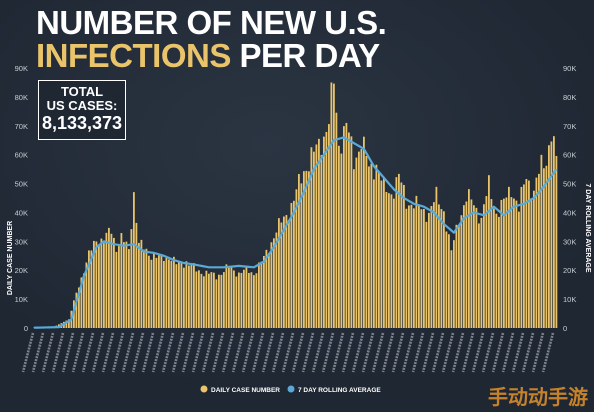 The height and width of the screenshot is (412, 594). Describe the element at coordinates (290, 389) in the screenshot. I see `legend: DAILY CASE NUMBER 7 DAY ROLLING AVERAGE` at that location.